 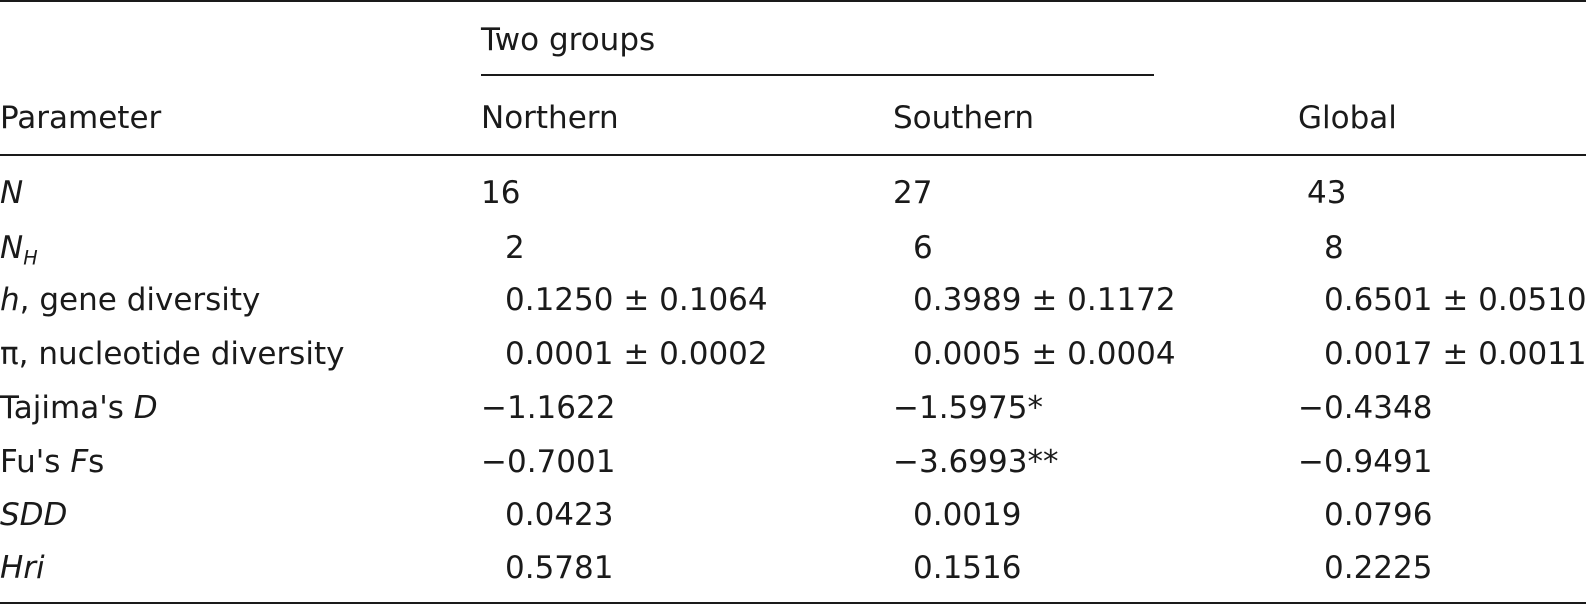 What do you see at coordinates (559, 515) in the screenshot?
I see `northern-value: 0.0423` at bounding box center [559, 515].